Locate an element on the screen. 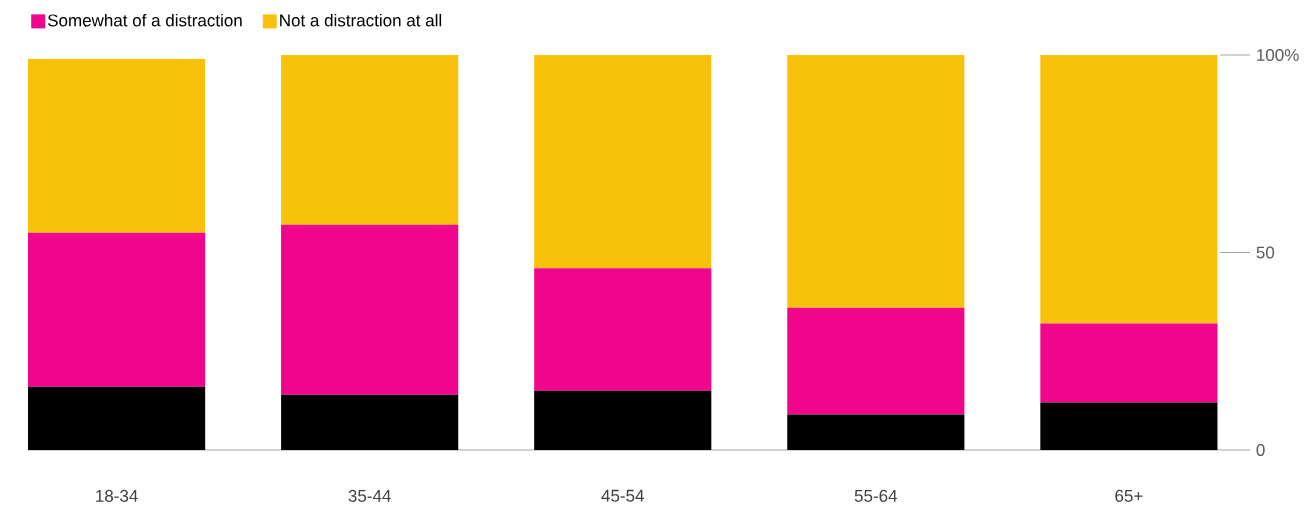 The height and width of the screenshot is (508, 1312). legend-label: Somewhat of a distraction is located at coordinates (144, 20).